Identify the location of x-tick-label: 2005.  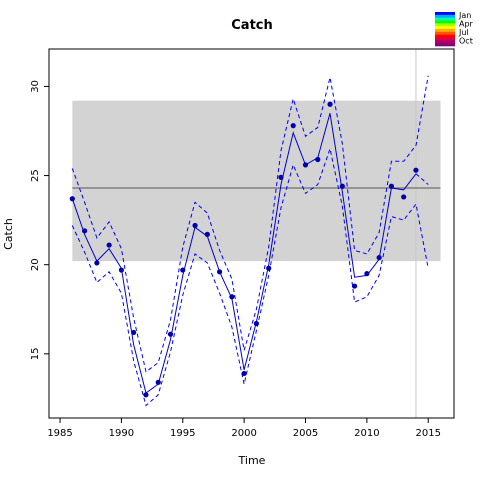
(305, 433).